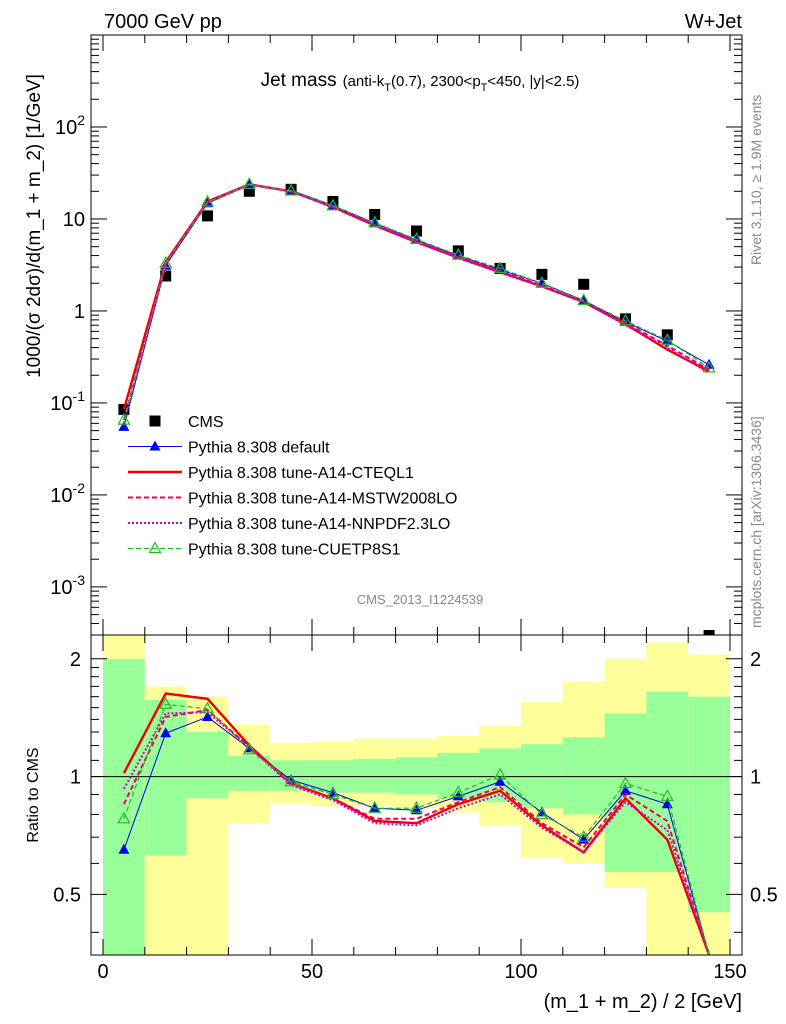 The width and height of the screenshot is (786, 1024). I want to click on legend-entry-cuetp8s1: Pythia 8.308 tune-CUETP8S1, so click(264, 550).